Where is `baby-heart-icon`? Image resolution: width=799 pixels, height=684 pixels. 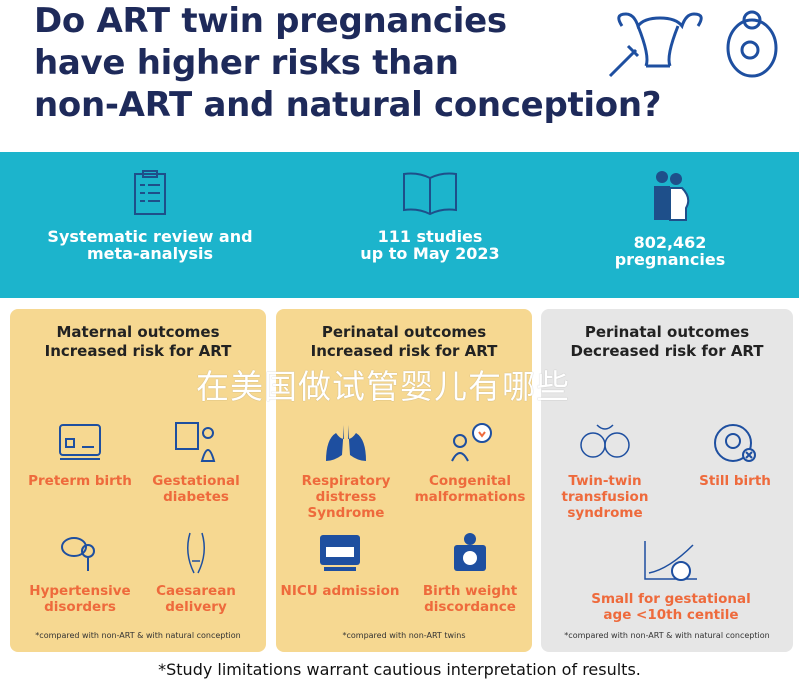 baby-heart-icon is located at coordinates (471, 442).